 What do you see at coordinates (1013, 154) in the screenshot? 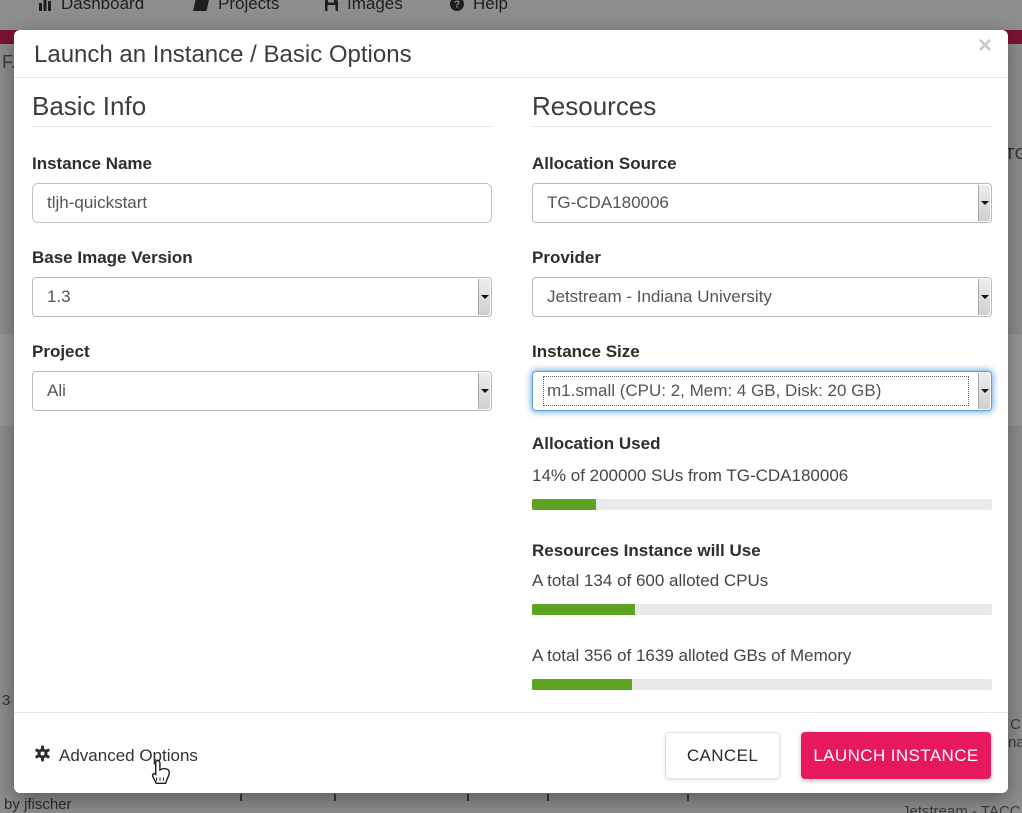
I see `background-fragment: TG` at bounding box center [1013, 154].